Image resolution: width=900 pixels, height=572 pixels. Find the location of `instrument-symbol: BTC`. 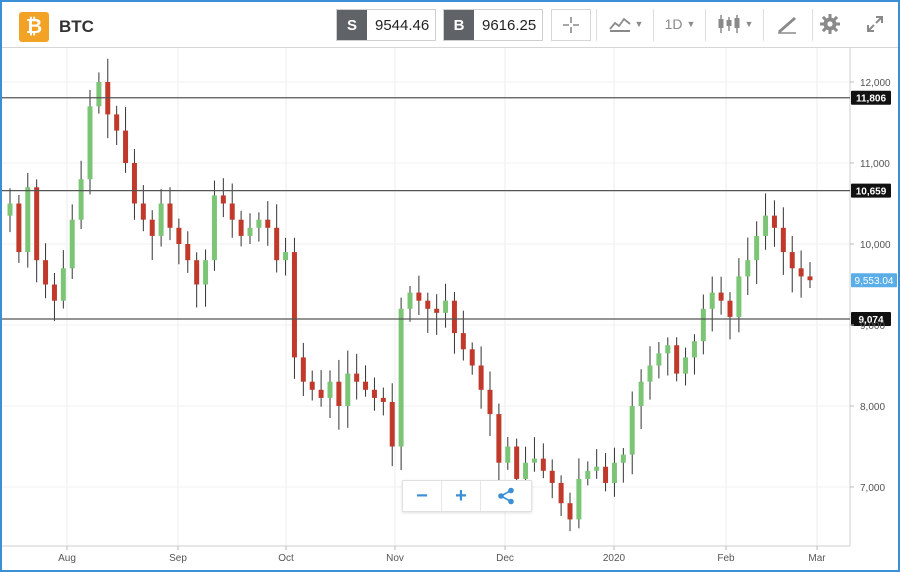

instrument-symbol: BTC is located at coordinates (76, 26).